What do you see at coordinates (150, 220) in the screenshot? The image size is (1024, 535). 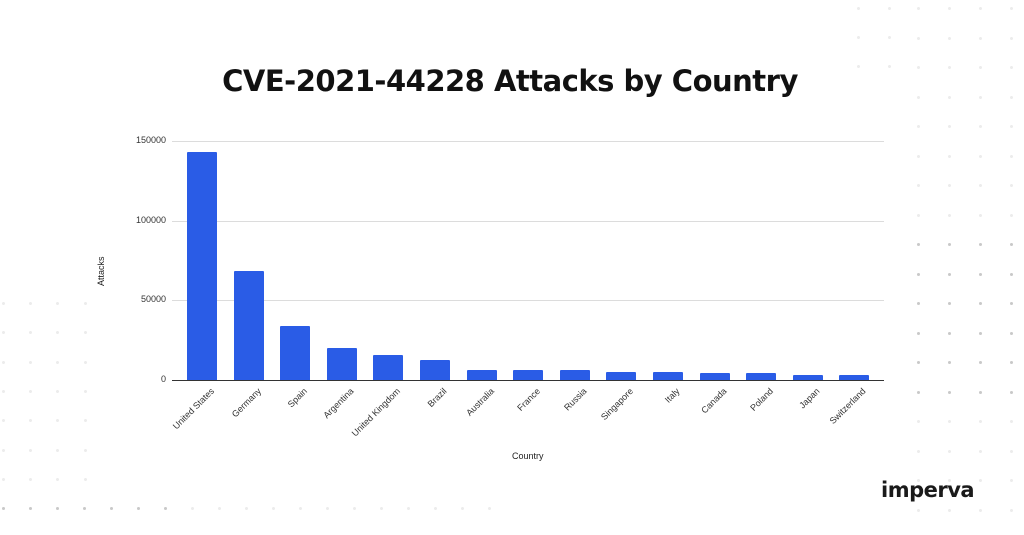 I see `y-tick-label: 100000` at bounding box center [150, 220].